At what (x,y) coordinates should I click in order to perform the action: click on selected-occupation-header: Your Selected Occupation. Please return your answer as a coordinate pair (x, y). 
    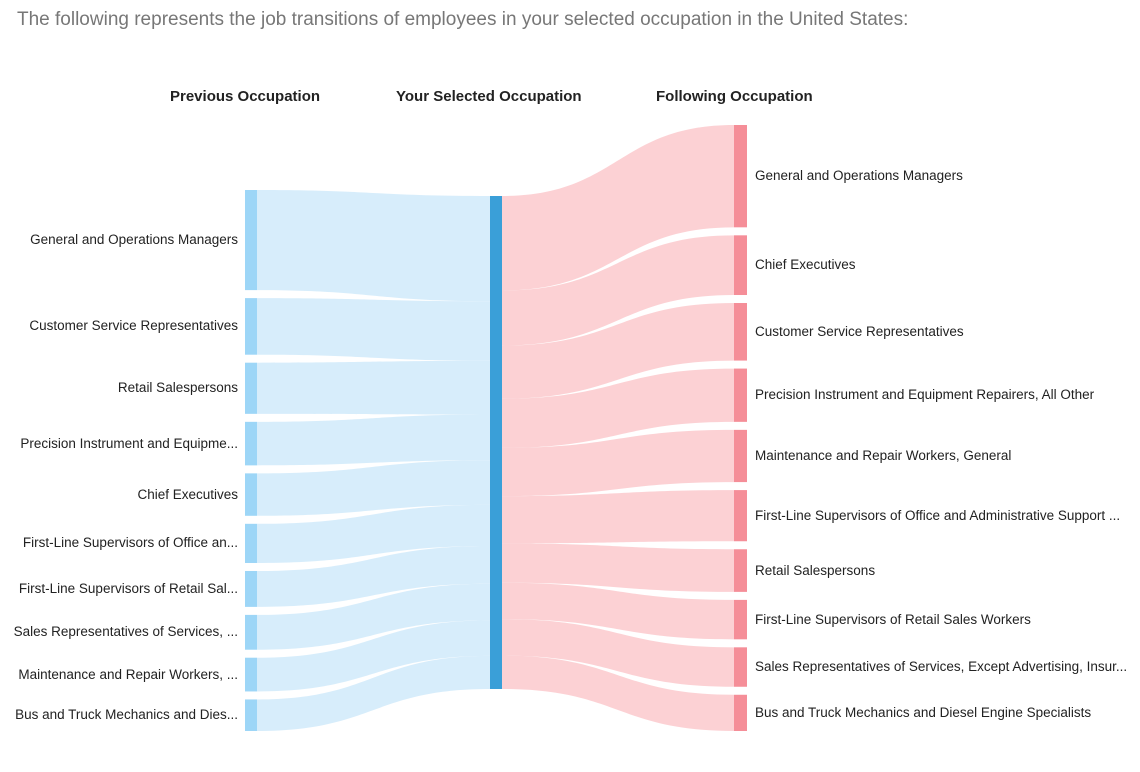
    Looking at the image, I should click on (489, 96).